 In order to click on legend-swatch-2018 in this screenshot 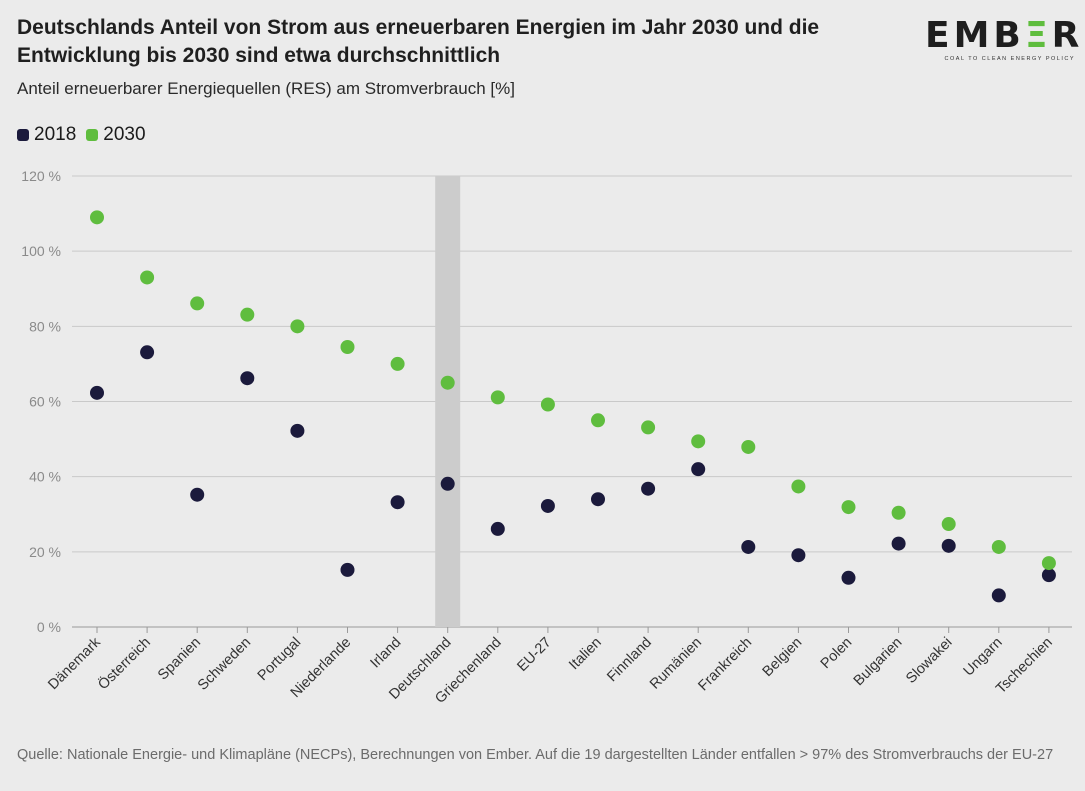, I will do `click(23, 135)`.